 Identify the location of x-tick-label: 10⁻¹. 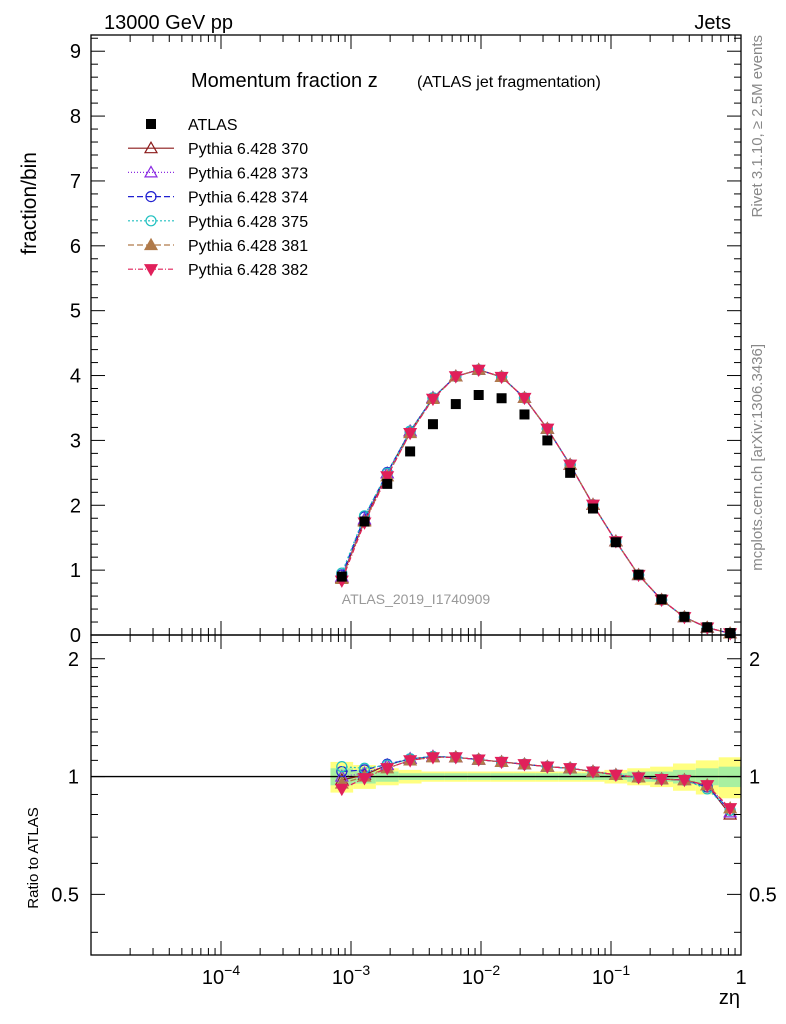
(611, 975).